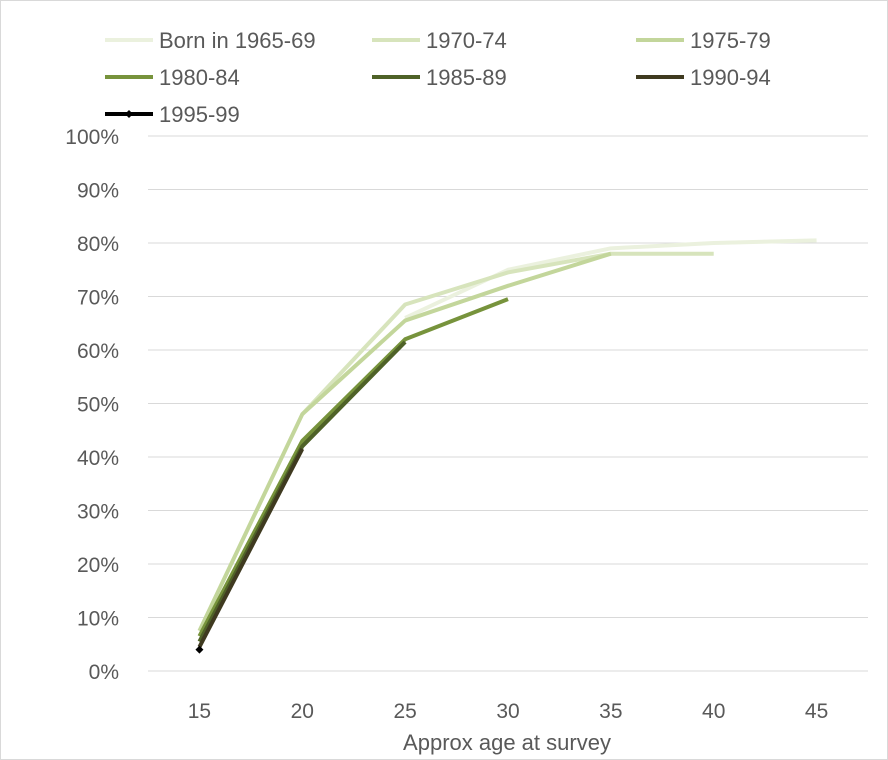 The height and width of the screenshot is (760, 888). I want to click on y-tick-label: 100%, so click(92, 137).